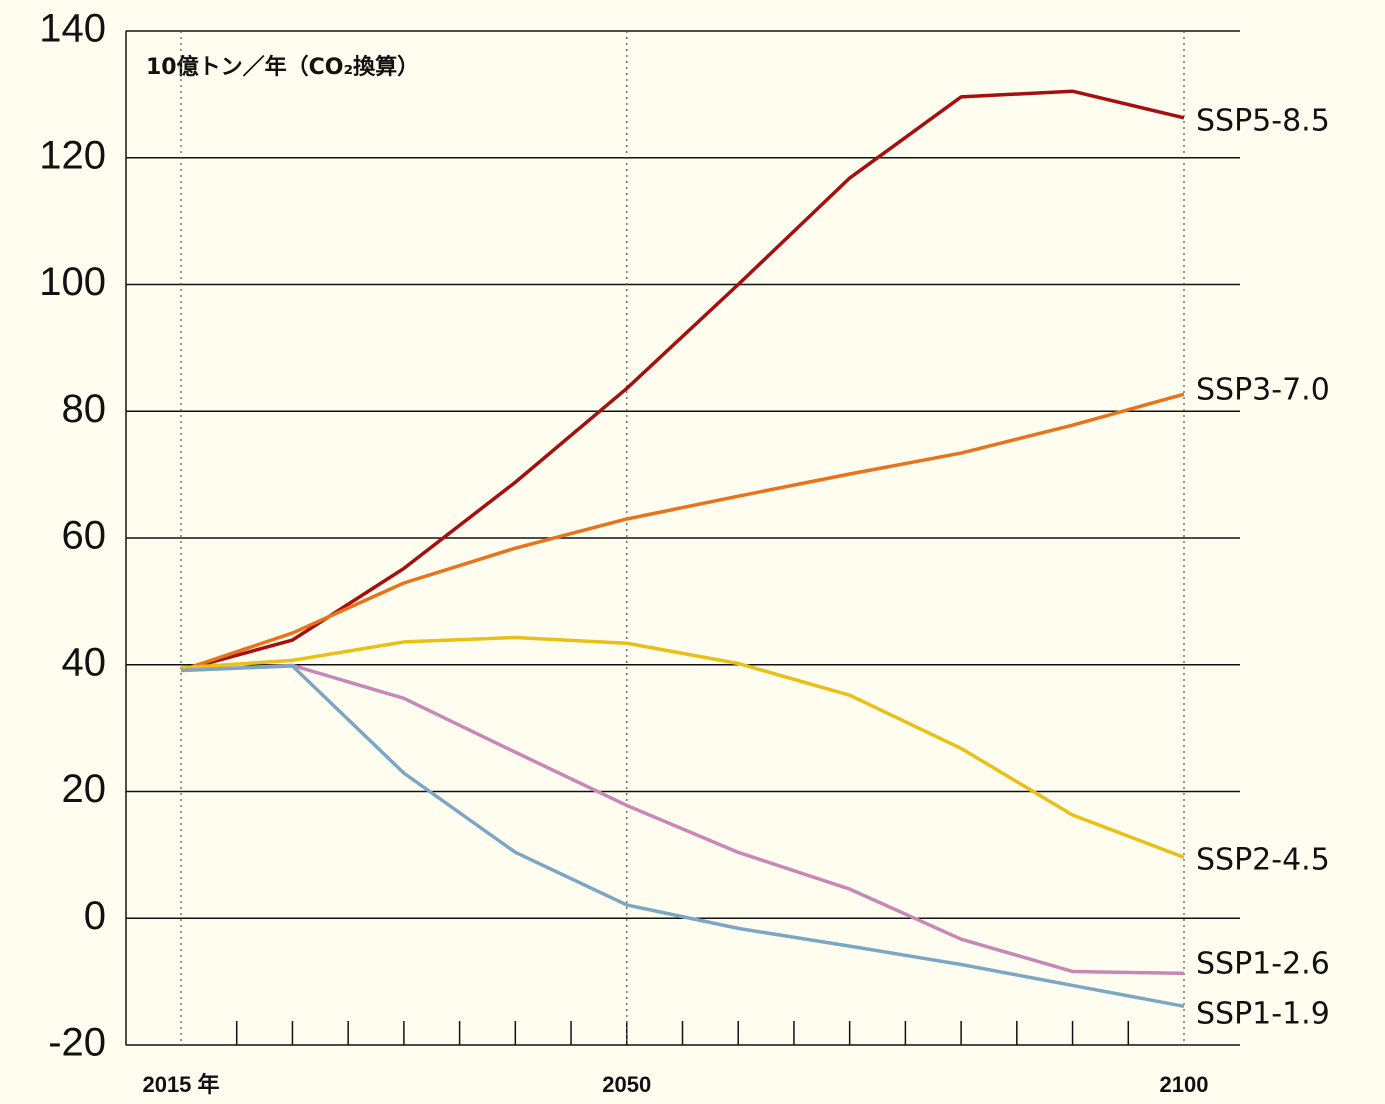  I want to click on y-tick-label: 40, so click(84, 662).